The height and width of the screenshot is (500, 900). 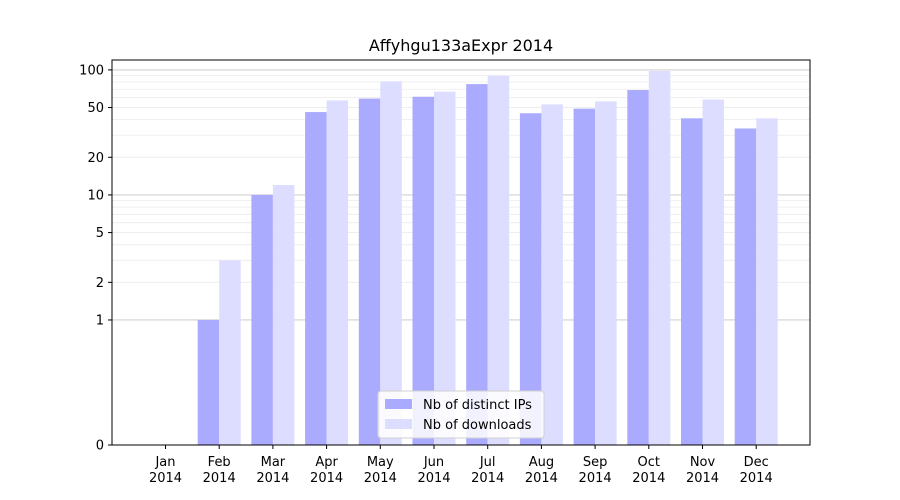 I want to click on chart-title: Affyhgu133aExpr 2014, so click(x=461, y=45).